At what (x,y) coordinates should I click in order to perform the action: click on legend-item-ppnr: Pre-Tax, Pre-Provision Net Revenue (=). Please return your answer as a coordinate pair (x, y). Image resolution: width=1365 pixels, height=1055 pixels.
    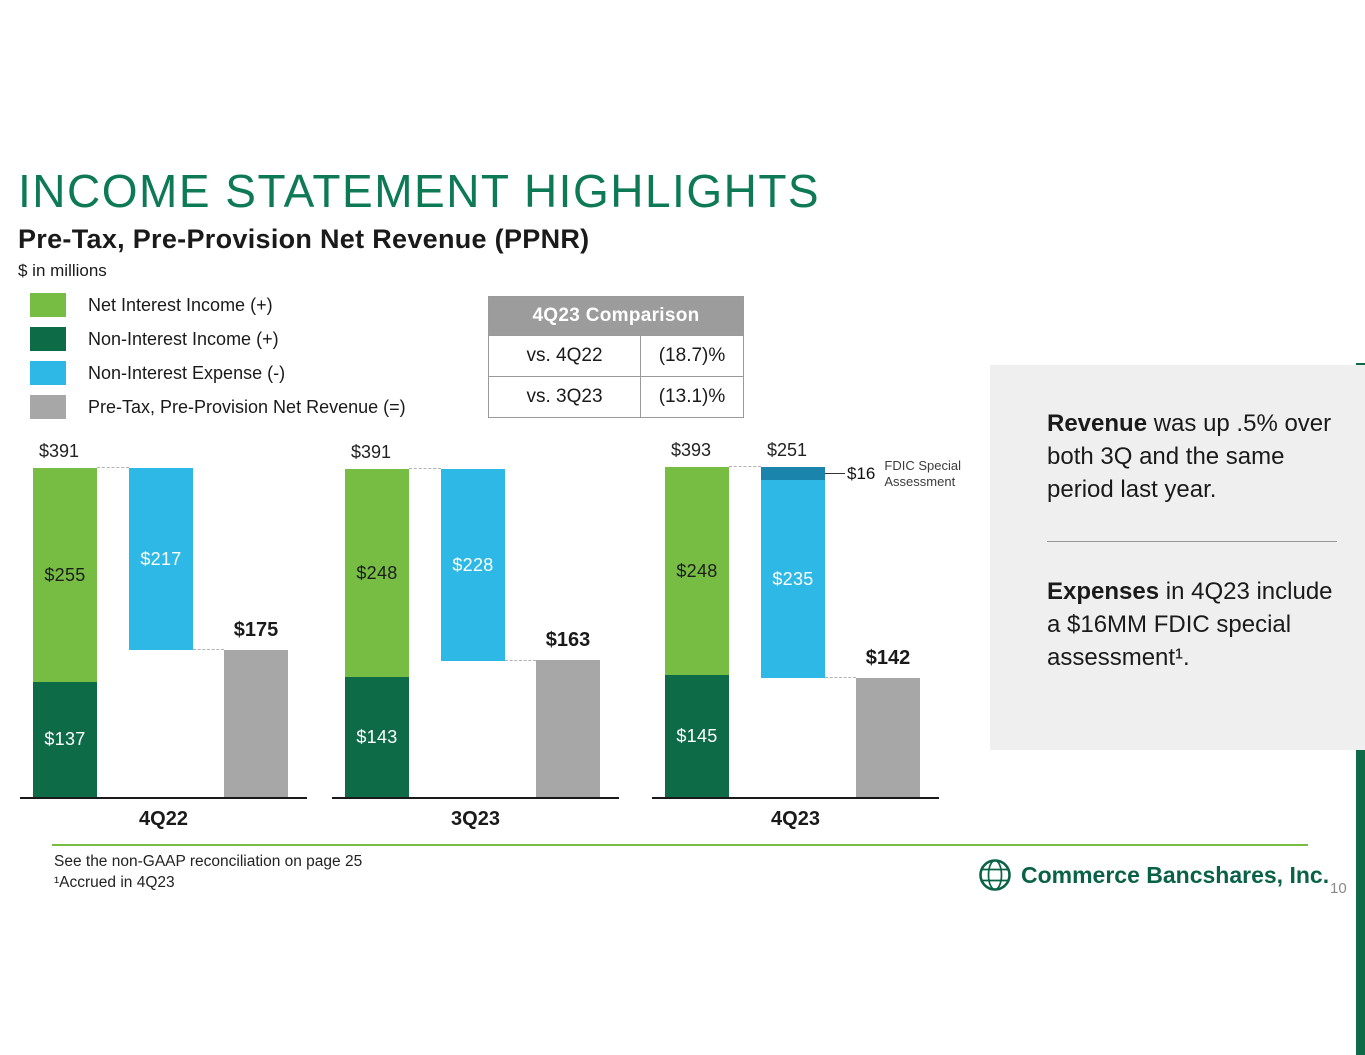
    Looking at the image, I should click on (218, 407).